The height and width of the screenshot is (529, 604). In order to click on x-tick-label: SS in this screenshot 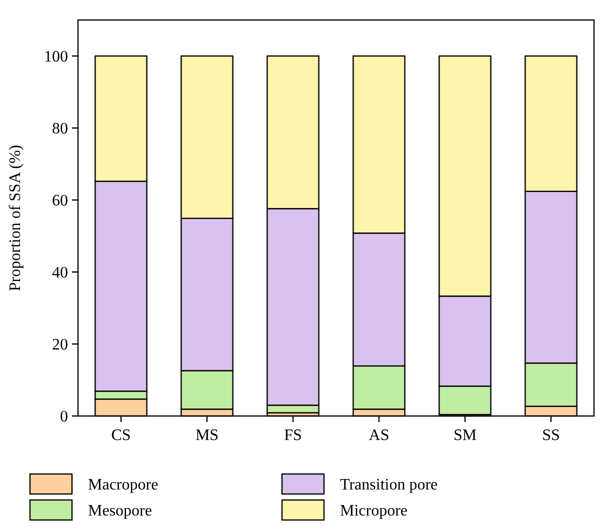, I will do `click(551, 435)`.